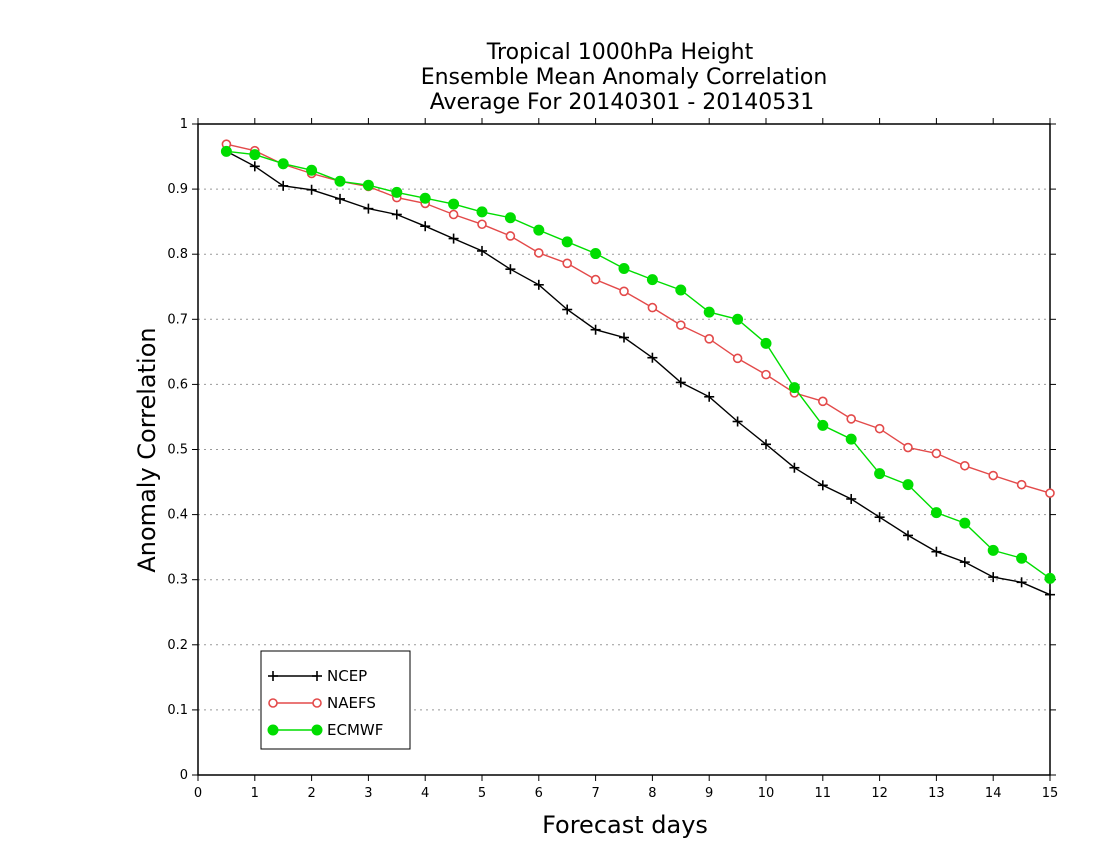 Image resolution: width=1100 pixels, height=850 pixels. What do you see at coordinates (177, 645) in the screenshot?
I see `y-tick-label: 0.2` at bounding box center [177, 645].